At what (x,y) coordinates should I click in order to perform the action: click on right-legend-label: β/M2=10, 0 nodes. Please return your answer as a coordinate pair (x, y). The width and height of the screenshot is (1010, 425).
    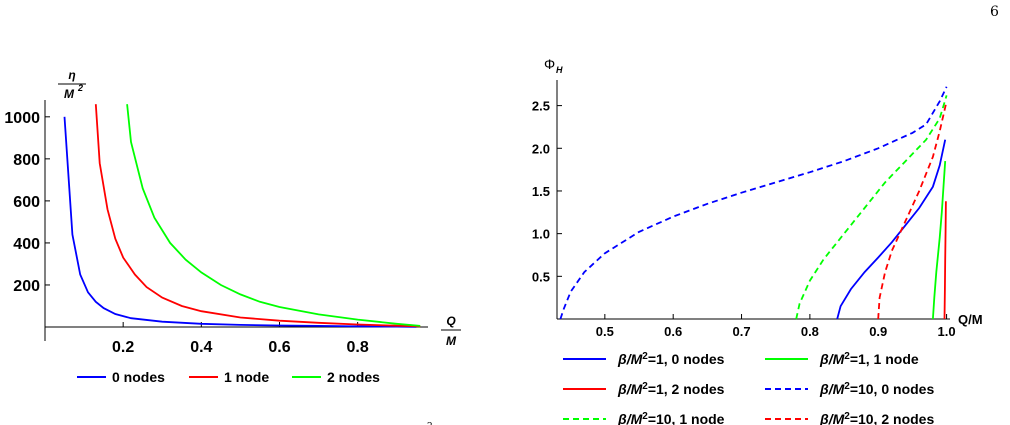
    Looking at the image, I should click on (876, 389).